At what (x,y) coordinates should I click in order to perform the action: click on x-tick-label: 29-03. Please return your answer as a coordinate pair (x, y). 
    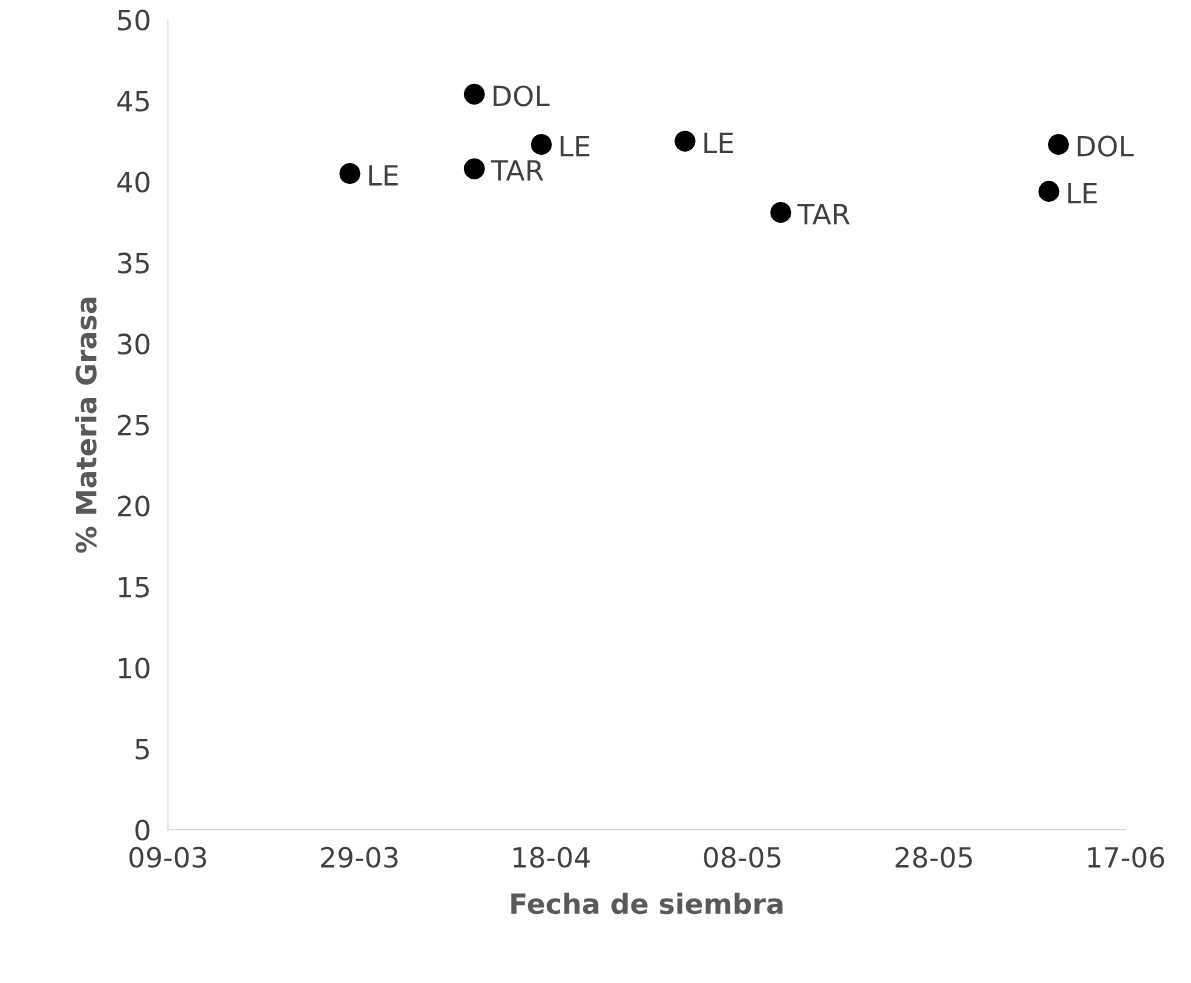
    Looking at the image, I should click on (359, 857).